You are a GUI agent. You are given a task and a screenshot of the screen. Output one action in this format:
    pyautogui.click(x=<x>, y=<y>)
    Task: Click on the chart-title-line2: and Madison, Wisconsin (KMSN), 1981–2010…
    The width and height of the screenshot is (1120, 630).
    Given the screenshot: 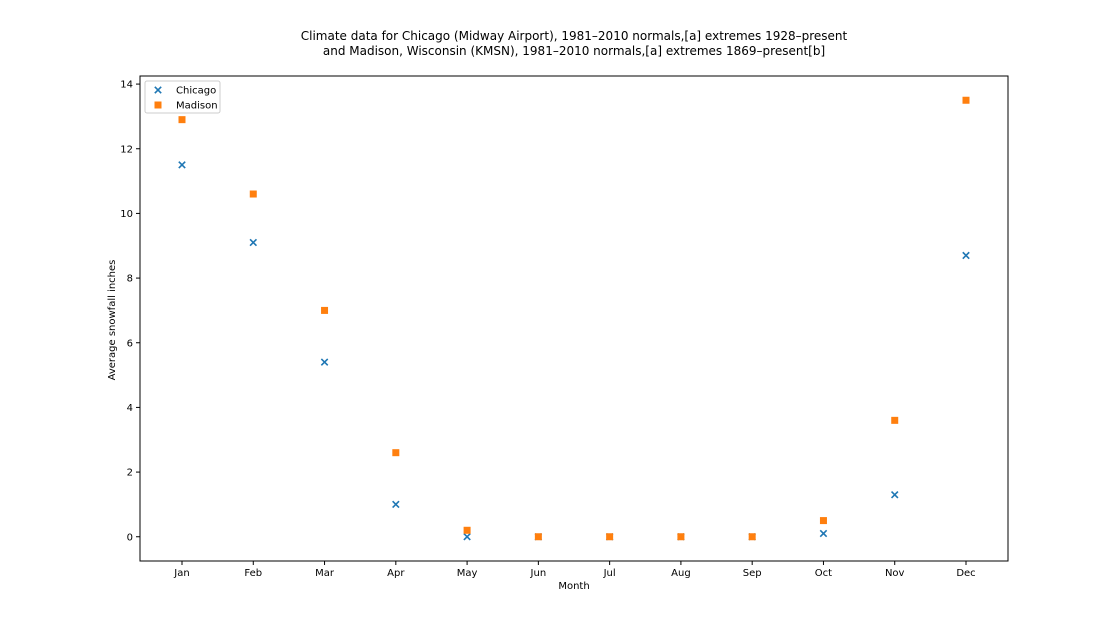 What is the action you would take?
    pyautogui.click(x=574, y=51)
    